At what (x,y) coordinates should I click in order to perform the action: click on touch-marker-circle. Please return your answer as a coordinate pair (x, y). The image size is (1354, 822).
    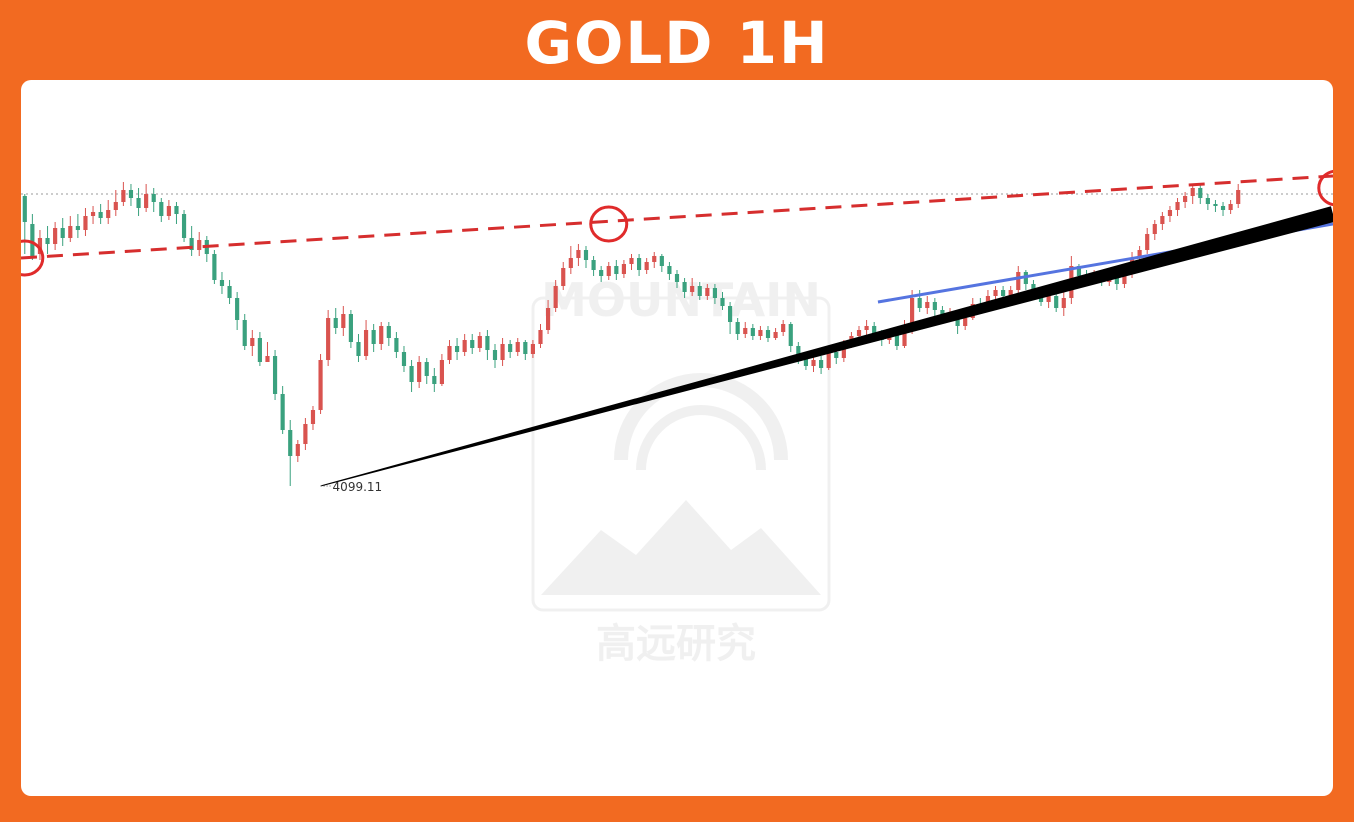
    Looking at the image, I should click on (609, 224).